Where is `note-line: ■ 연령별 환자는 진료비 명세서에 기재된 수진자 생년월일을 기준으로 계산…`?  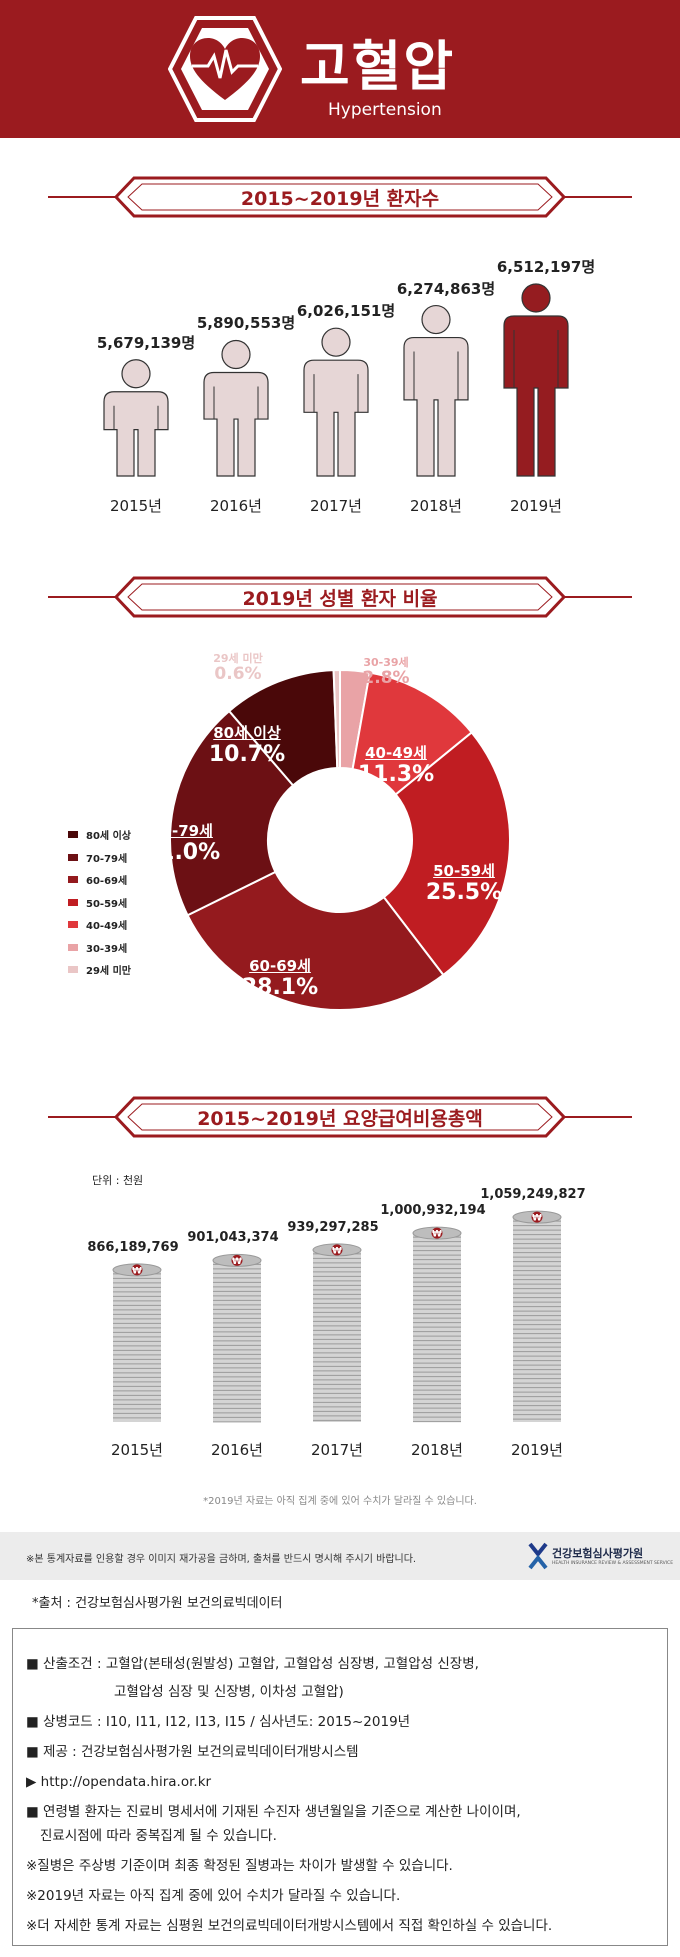
note-line: ■ 연령별 환자는 진료비 명세서에 기재된 수진자 생년월일을 기준으로 계산… is located at coordinates (273, 1812).